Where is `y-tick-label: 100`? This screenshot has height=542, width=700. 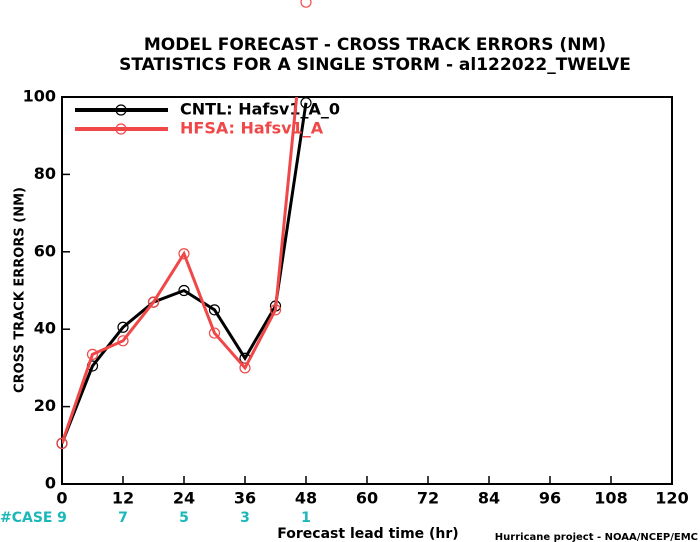 y-tick-label: 100 is located at coordinates (39, 96).